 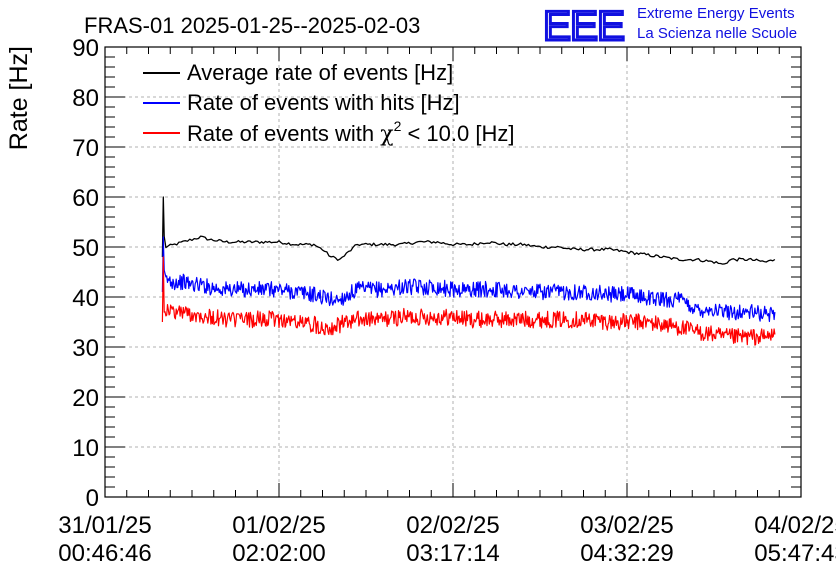 I want to click on legend-chi2-prefix: Rate of events with, so click(x=283, y=133).